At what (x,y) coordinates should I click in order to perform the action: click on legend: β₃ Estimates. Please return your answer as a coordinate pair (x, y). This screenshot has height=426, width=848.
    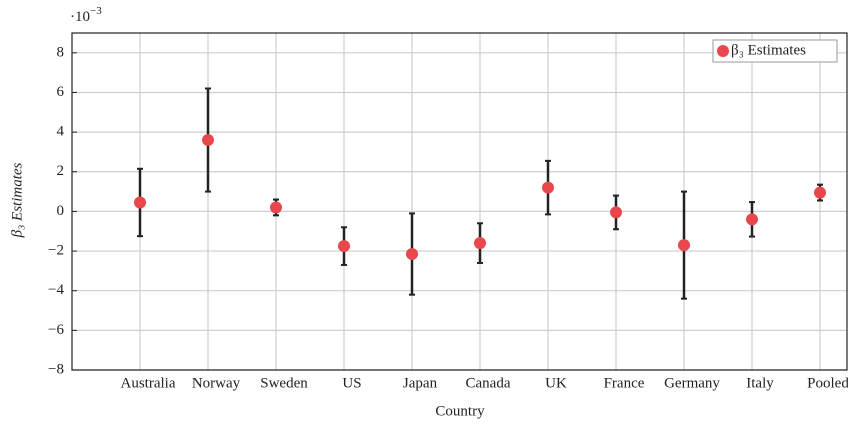
    Looking at the image, I should click on (775, 51).